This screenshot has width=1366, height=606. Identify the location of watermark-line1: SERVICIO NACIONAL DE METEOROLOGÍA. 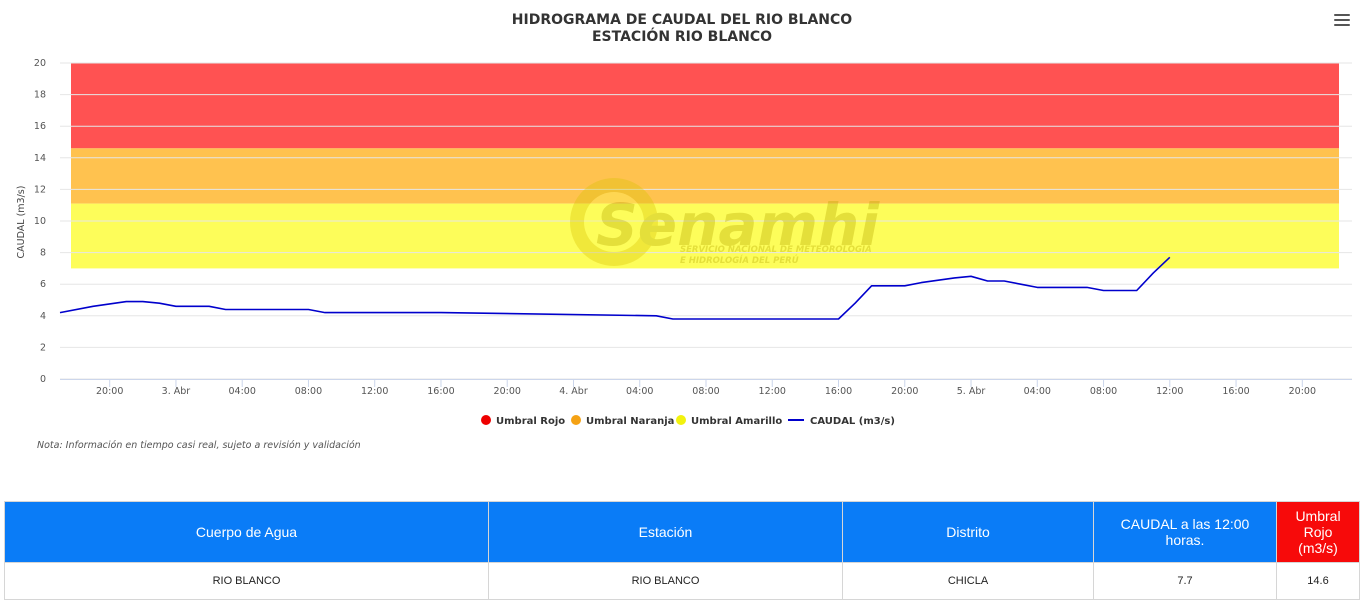
(776, 249).